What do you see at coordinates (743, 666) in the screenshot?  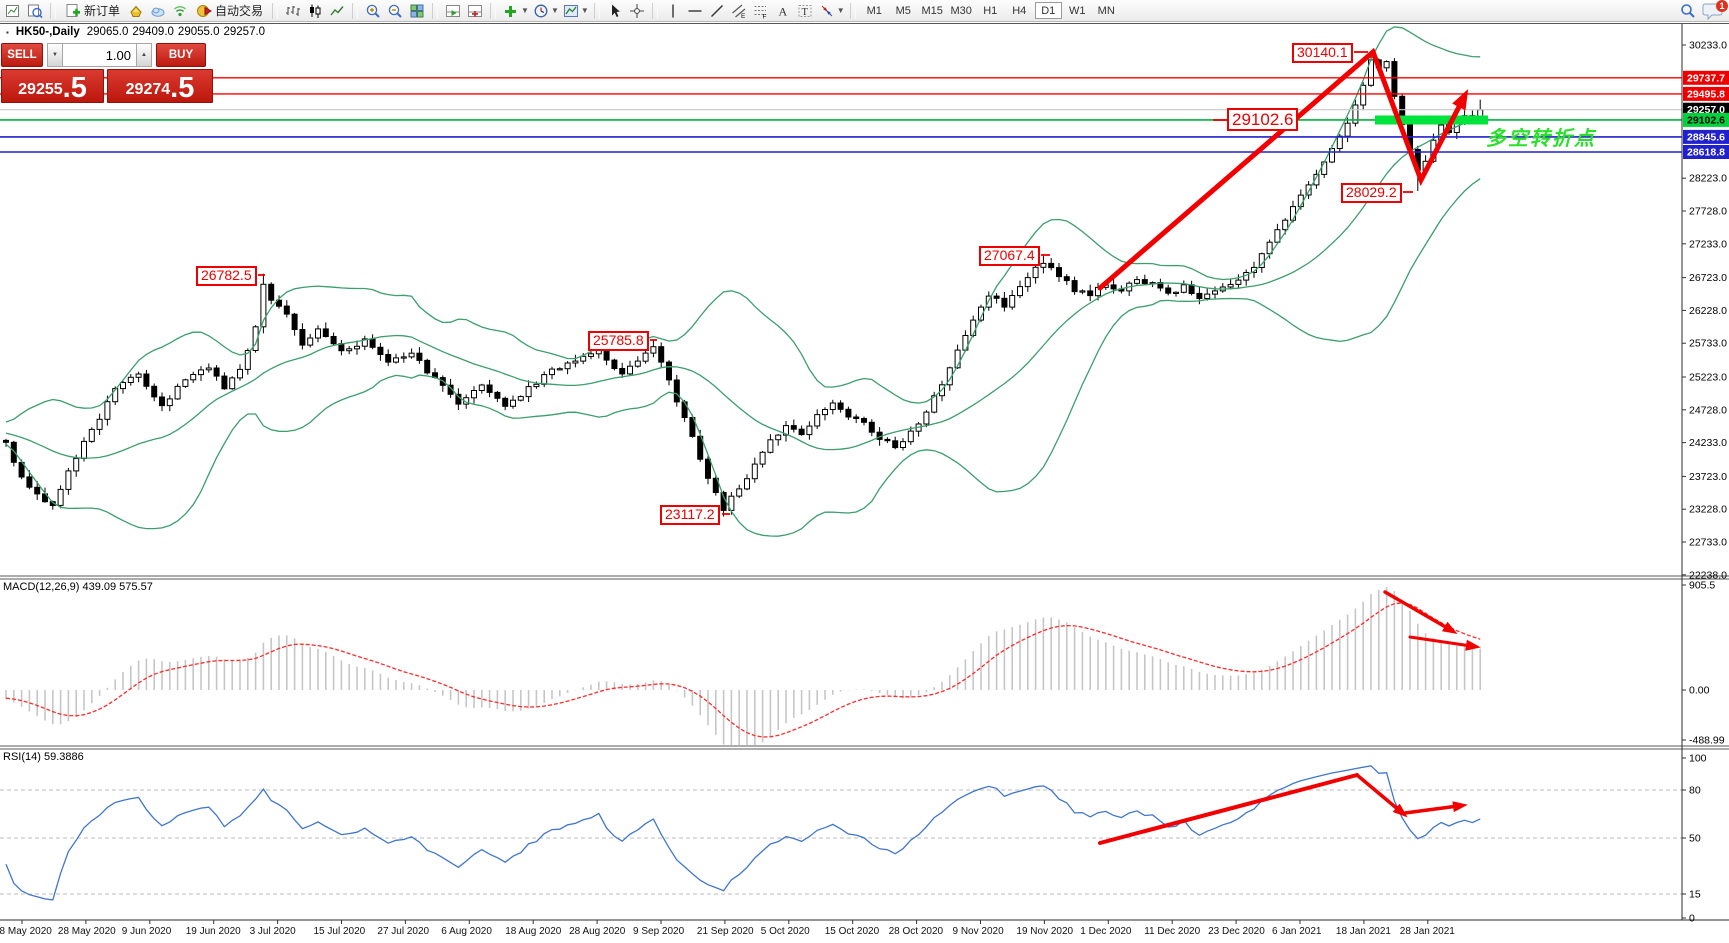 I see `macd-layer` at bounding box center [743, 666].